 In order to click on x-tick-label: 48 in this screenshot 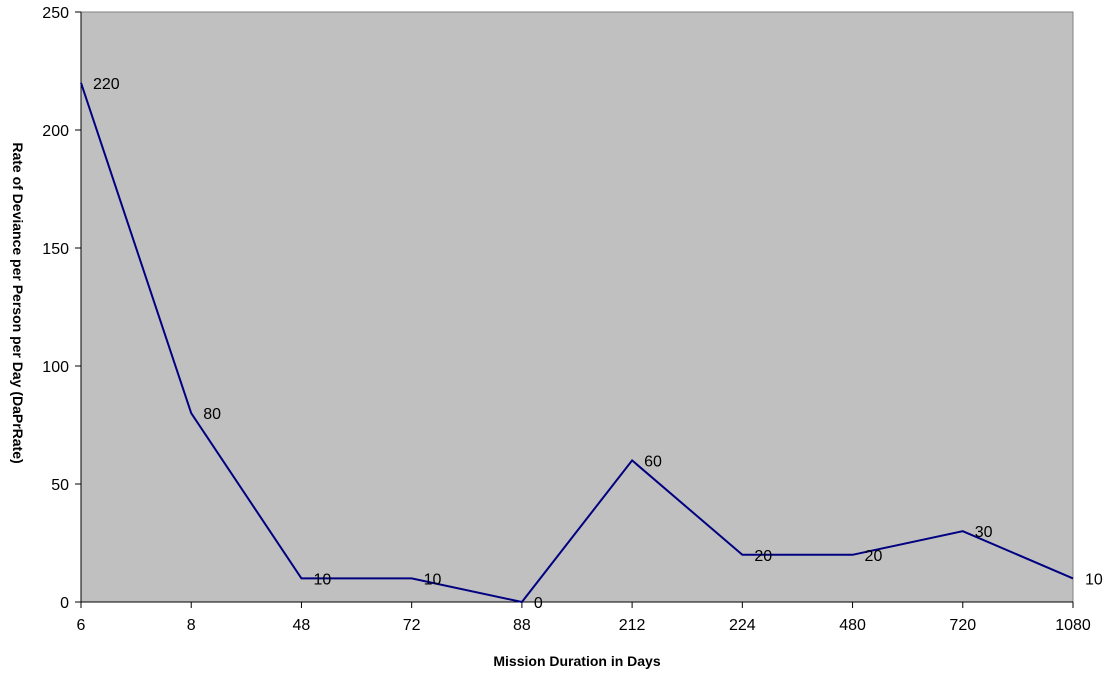, I will do `click(302, 625)`.